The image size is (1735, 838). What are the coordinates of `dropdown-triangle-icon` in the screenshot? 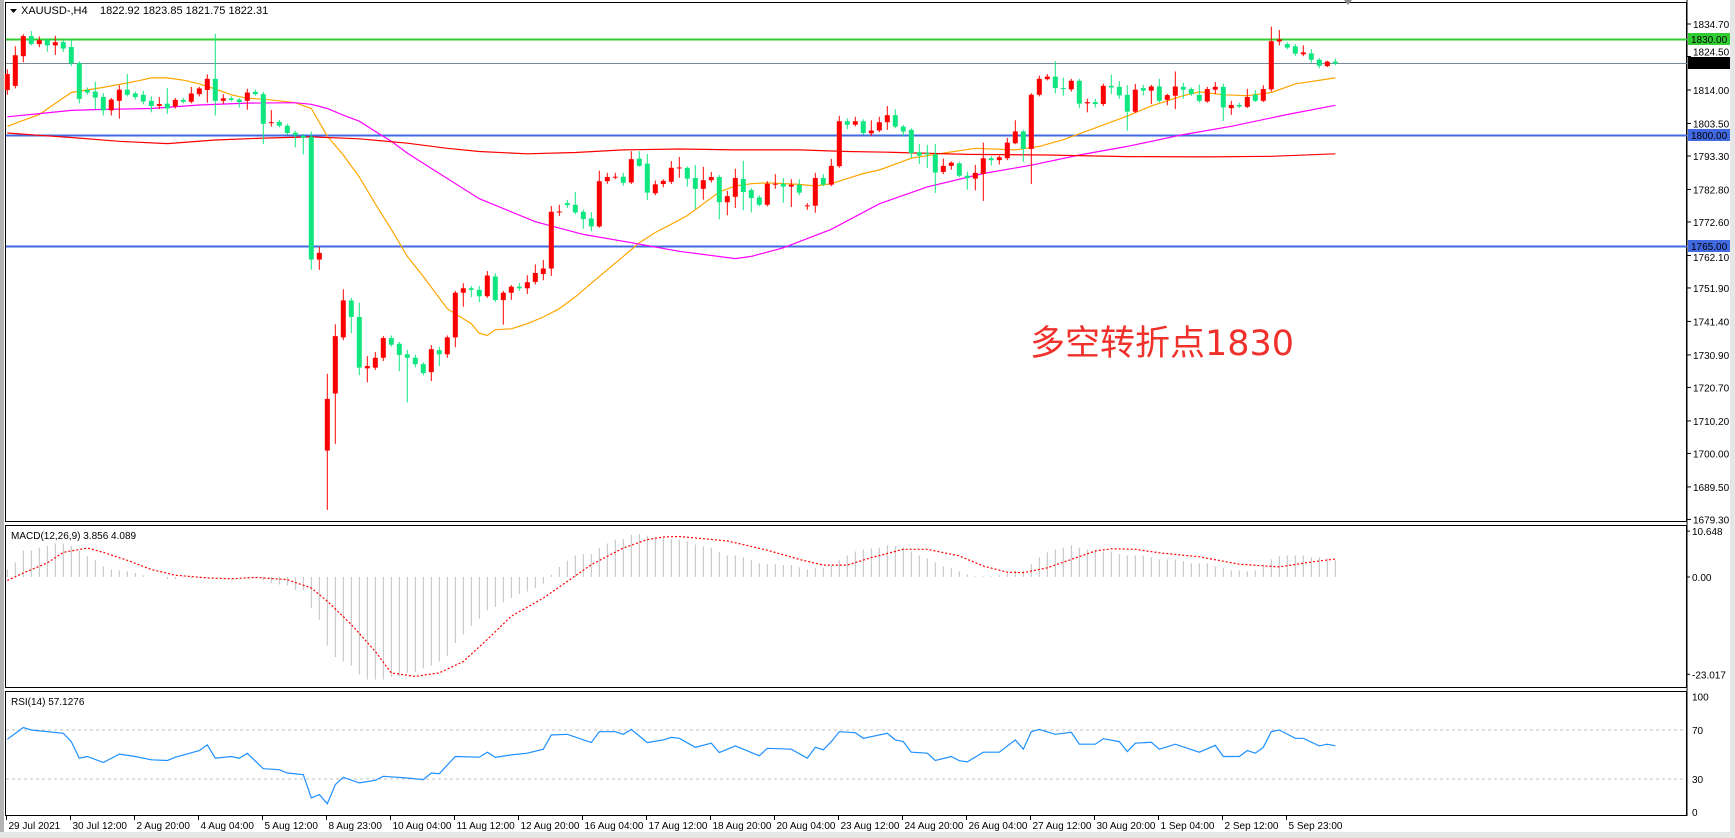 It's located at (13, 11).